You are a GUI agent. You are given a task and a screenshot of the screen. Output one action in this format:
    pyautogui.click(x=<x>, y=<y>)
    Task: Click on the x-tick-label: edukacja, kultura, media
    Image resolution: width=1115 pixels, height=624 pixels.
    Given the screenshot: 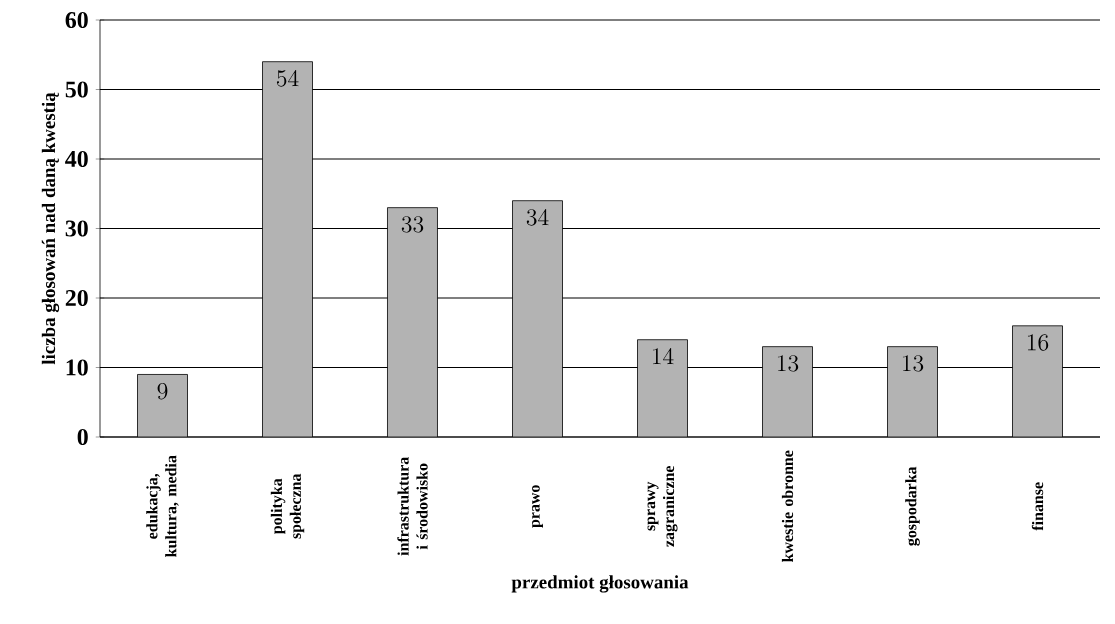 What is the action you would take?
    pyautogui.click(x=162, y=506)
    